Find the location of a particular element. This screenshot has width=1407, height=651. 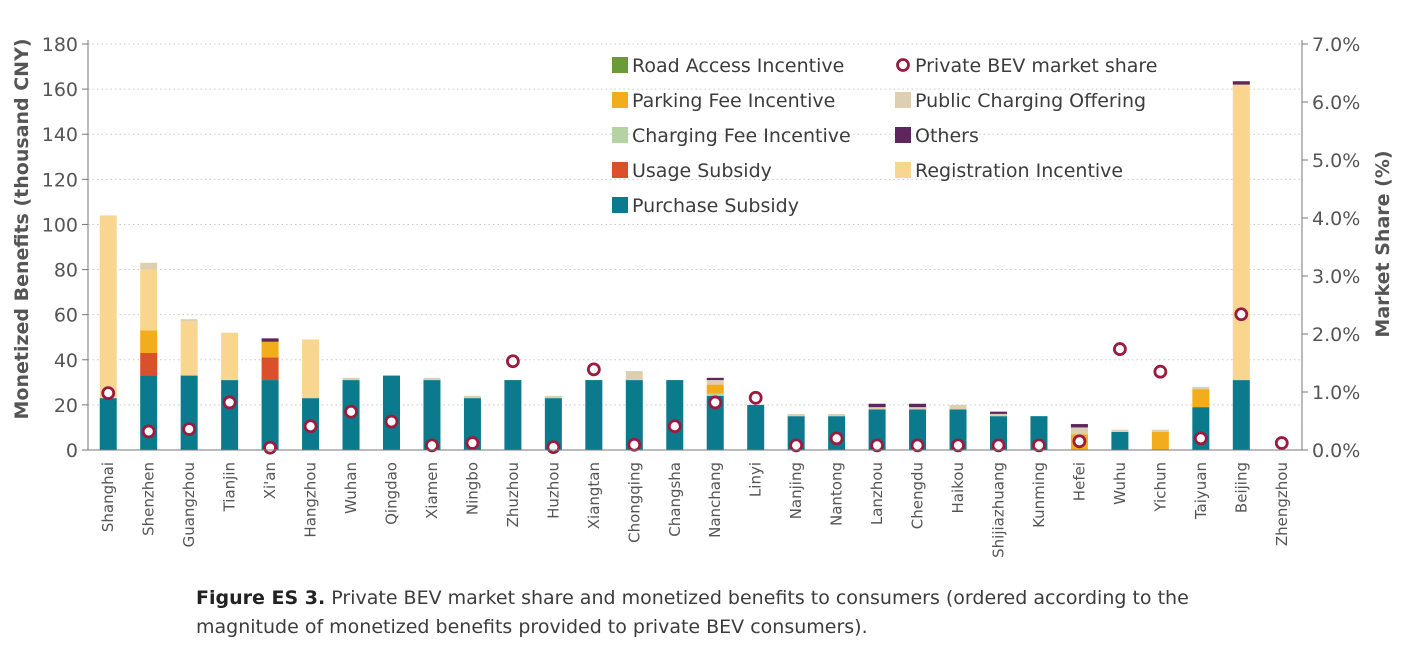

legend-swatch-public-charging-offering is located at coordinates (903, 100).